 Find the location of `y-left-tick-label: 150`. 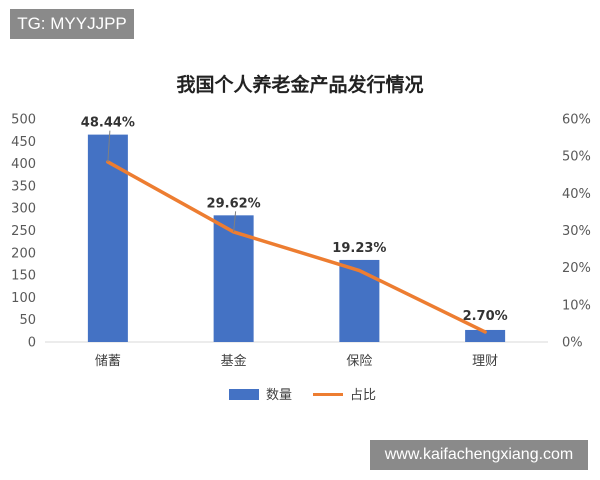

y-left-tick-label: 150 is located at coordinates (23, 276).